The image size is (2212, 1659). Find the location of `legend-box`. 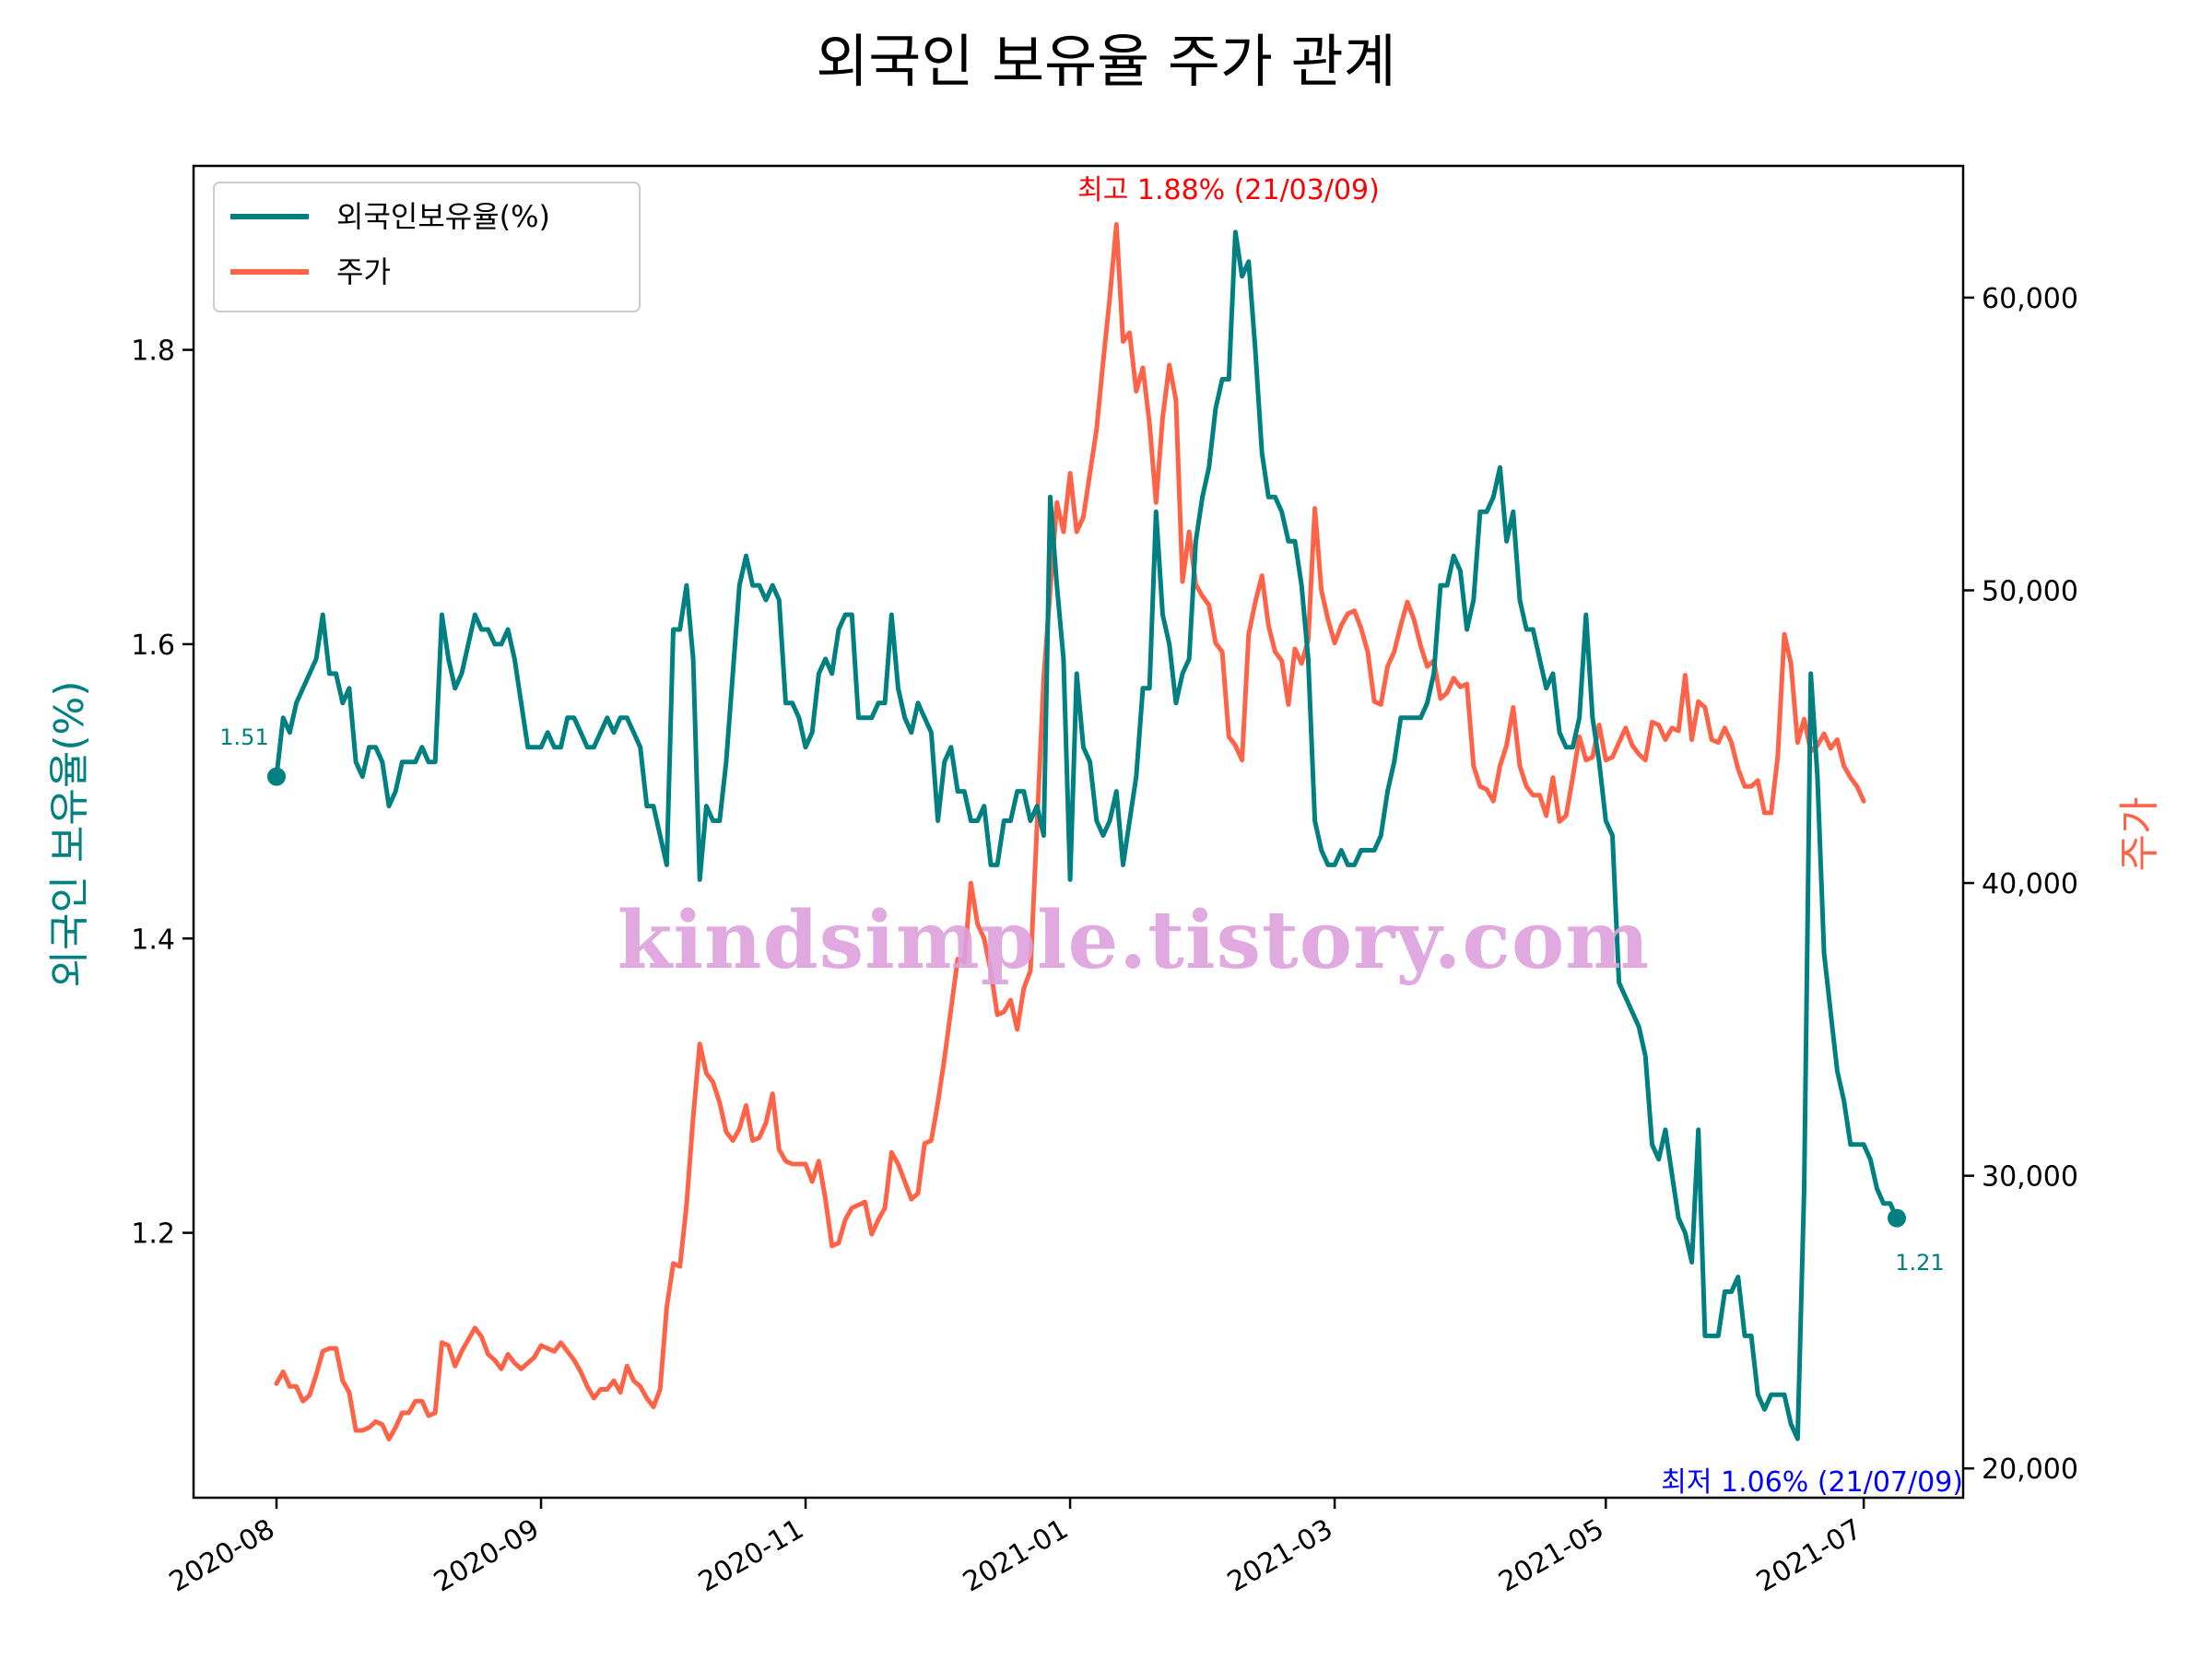

legend-box is located at coordinates (427, 247).